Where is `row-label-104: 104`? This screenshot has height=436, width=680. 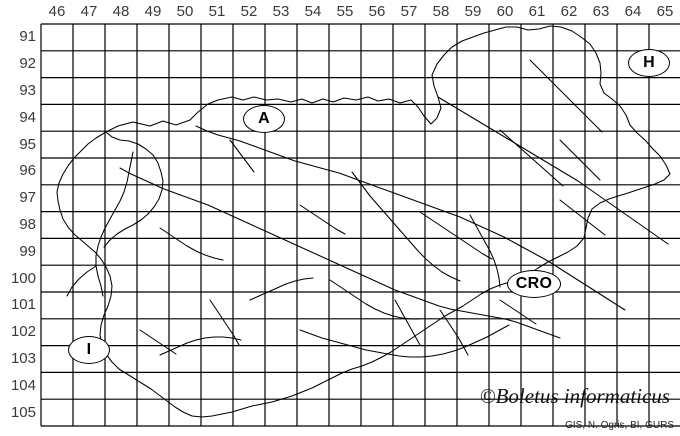
row-label-104: 104 is located at coordinates (23, 385).